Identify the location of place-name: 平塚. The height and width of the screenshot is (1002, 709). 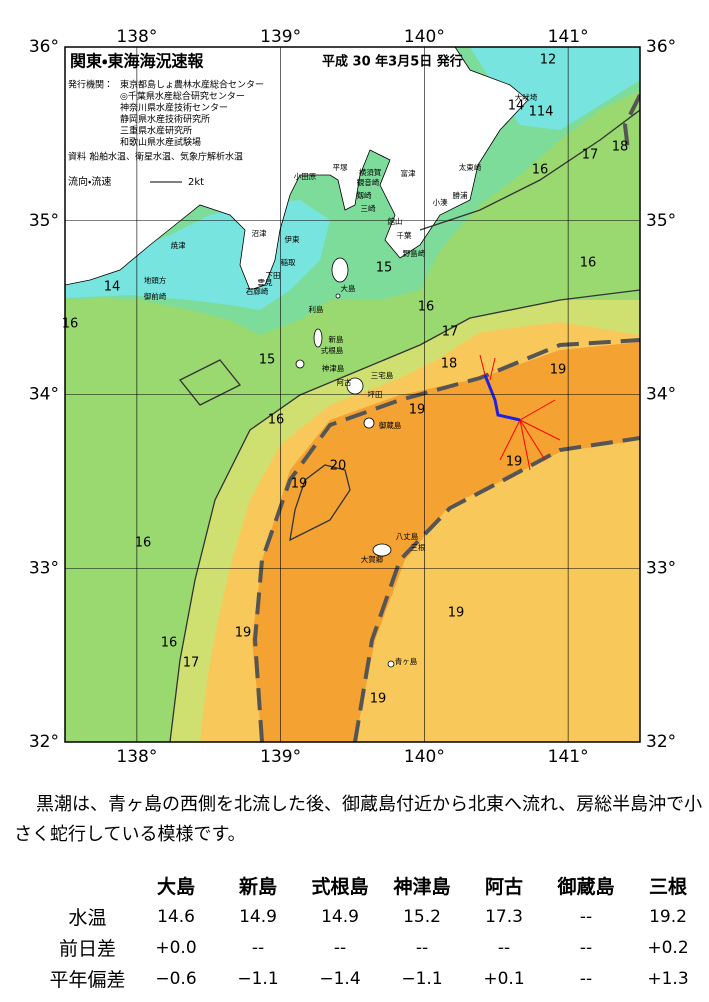
(340, 167).